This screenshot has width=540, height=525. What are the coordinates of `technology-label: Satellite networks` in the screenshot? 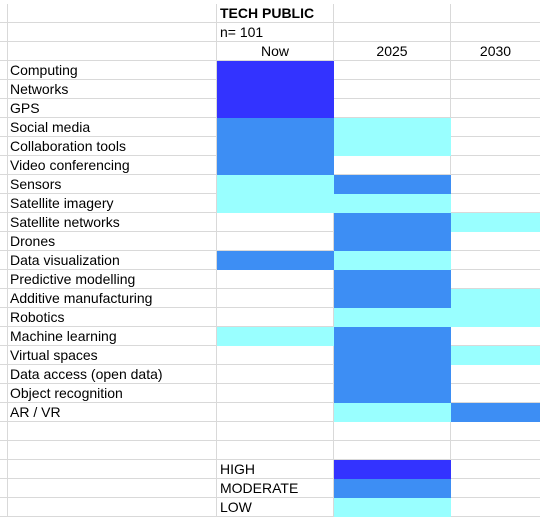 It's located at (112, 222).